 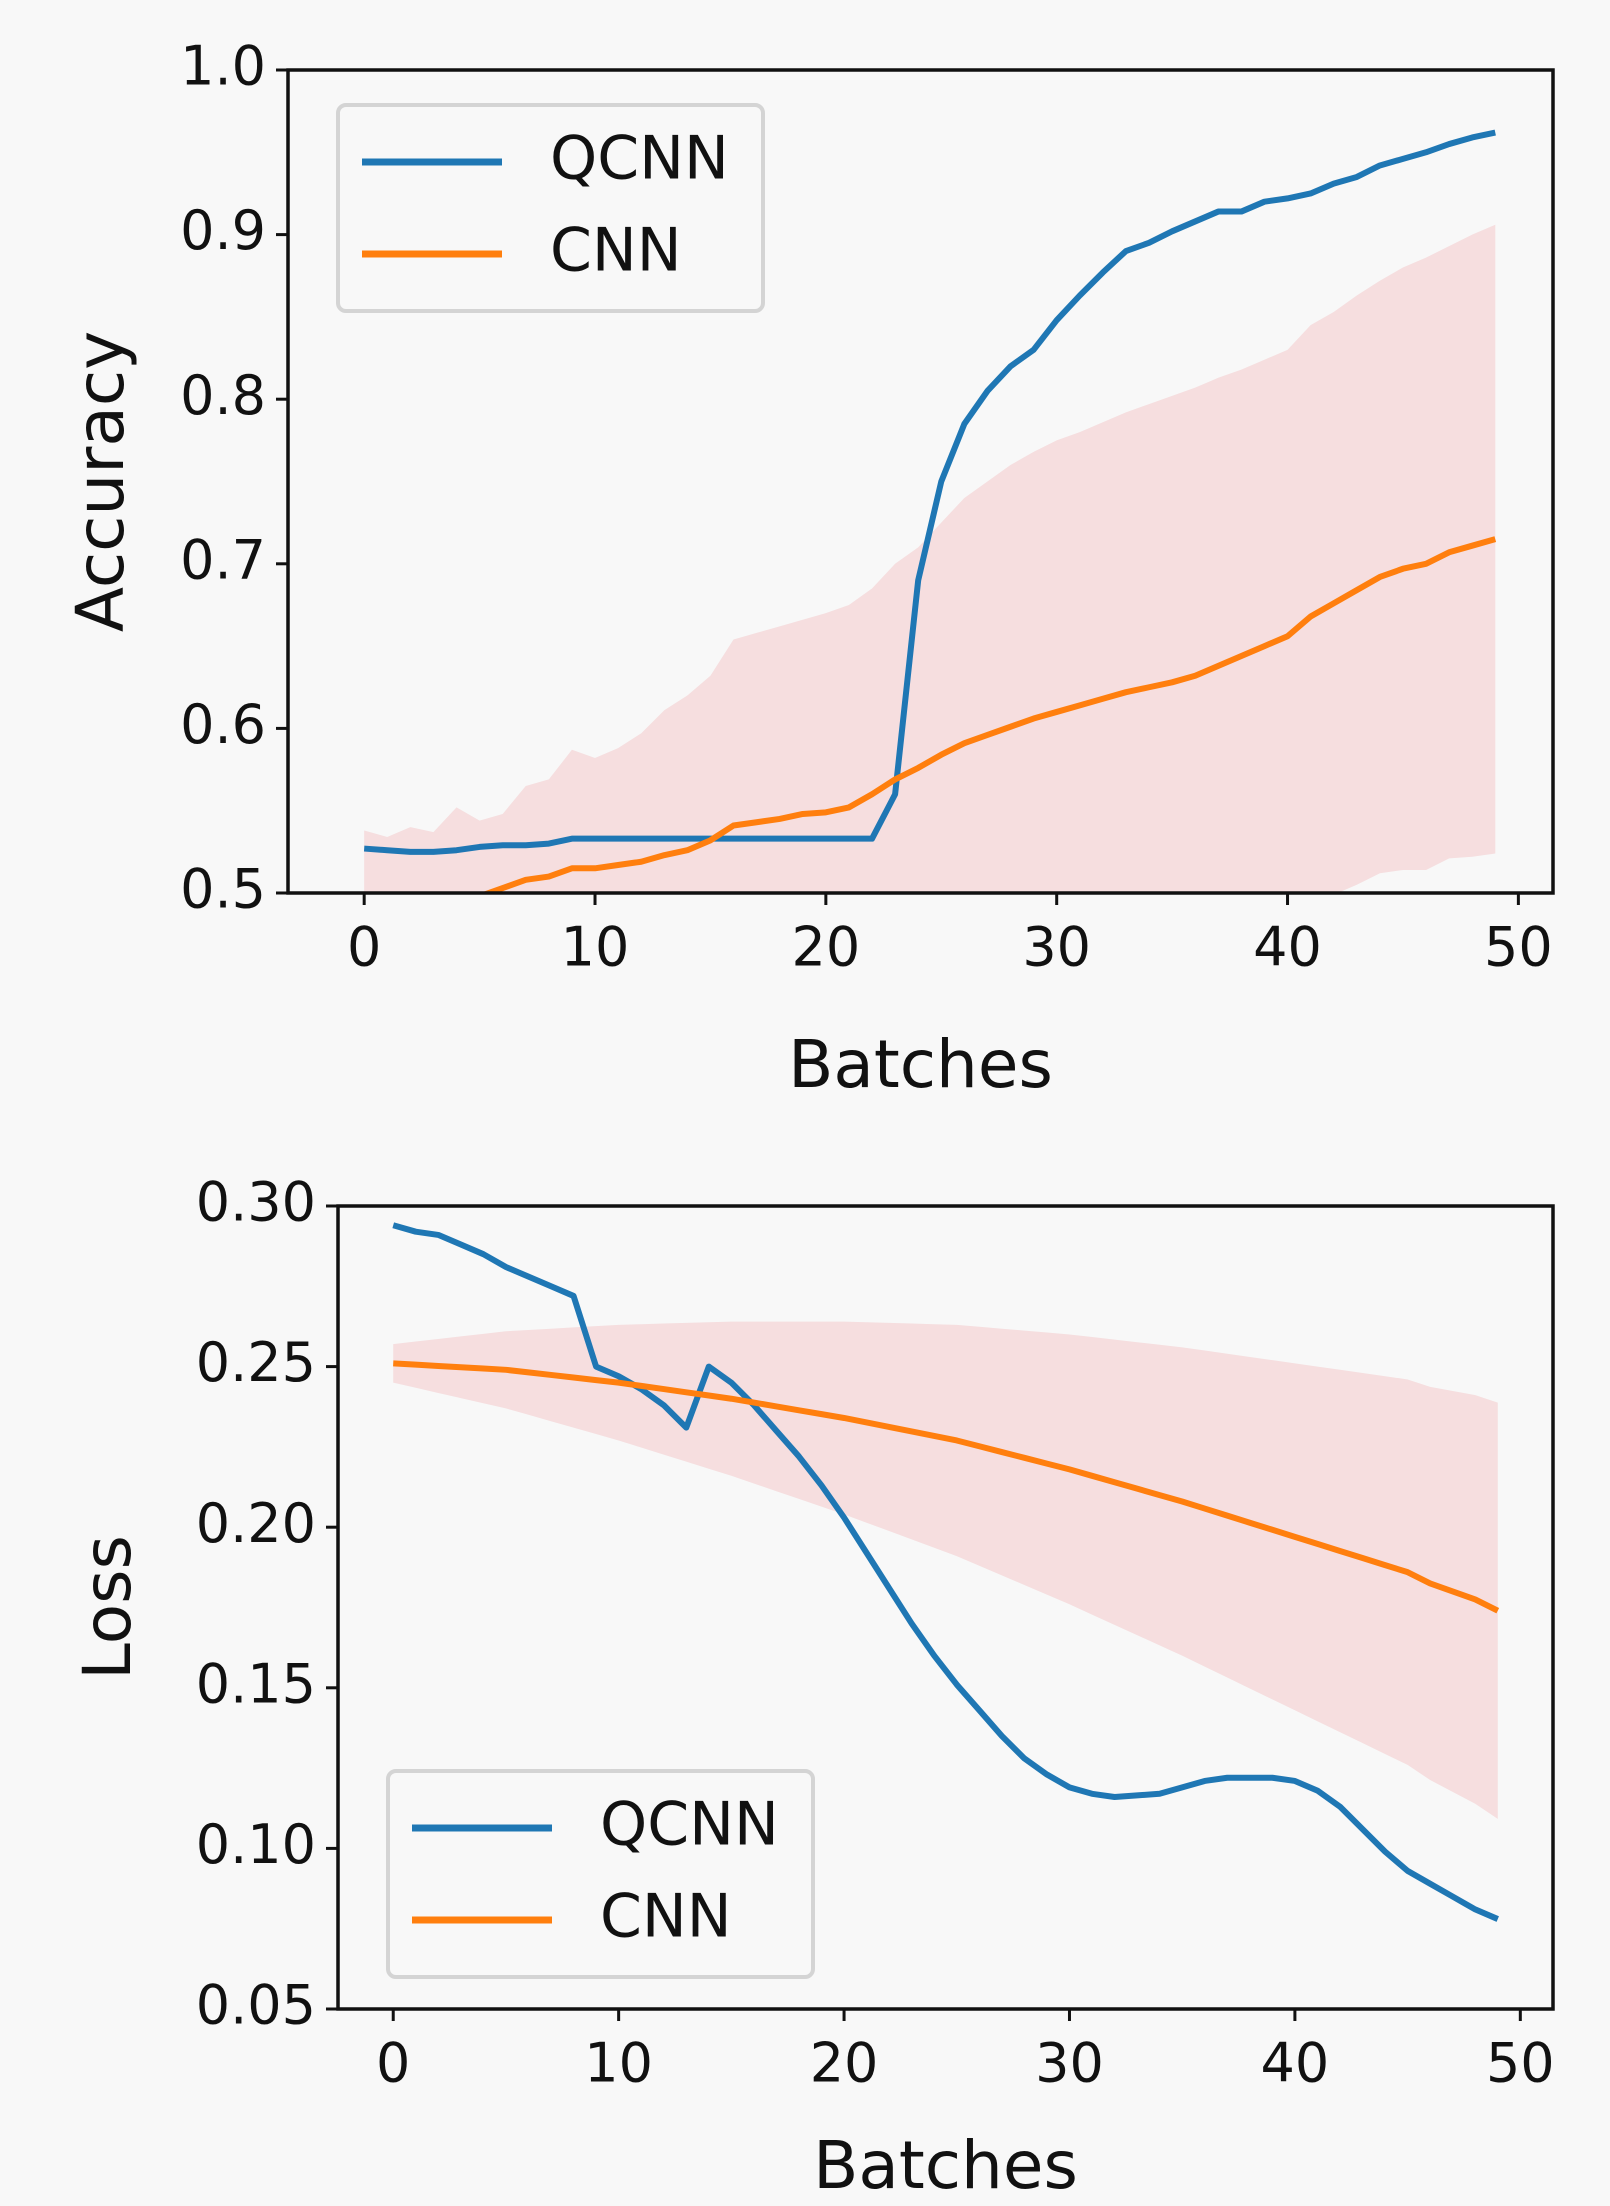 I want to click on y-tick-label: 0.05, so click(x=256, y=2005).